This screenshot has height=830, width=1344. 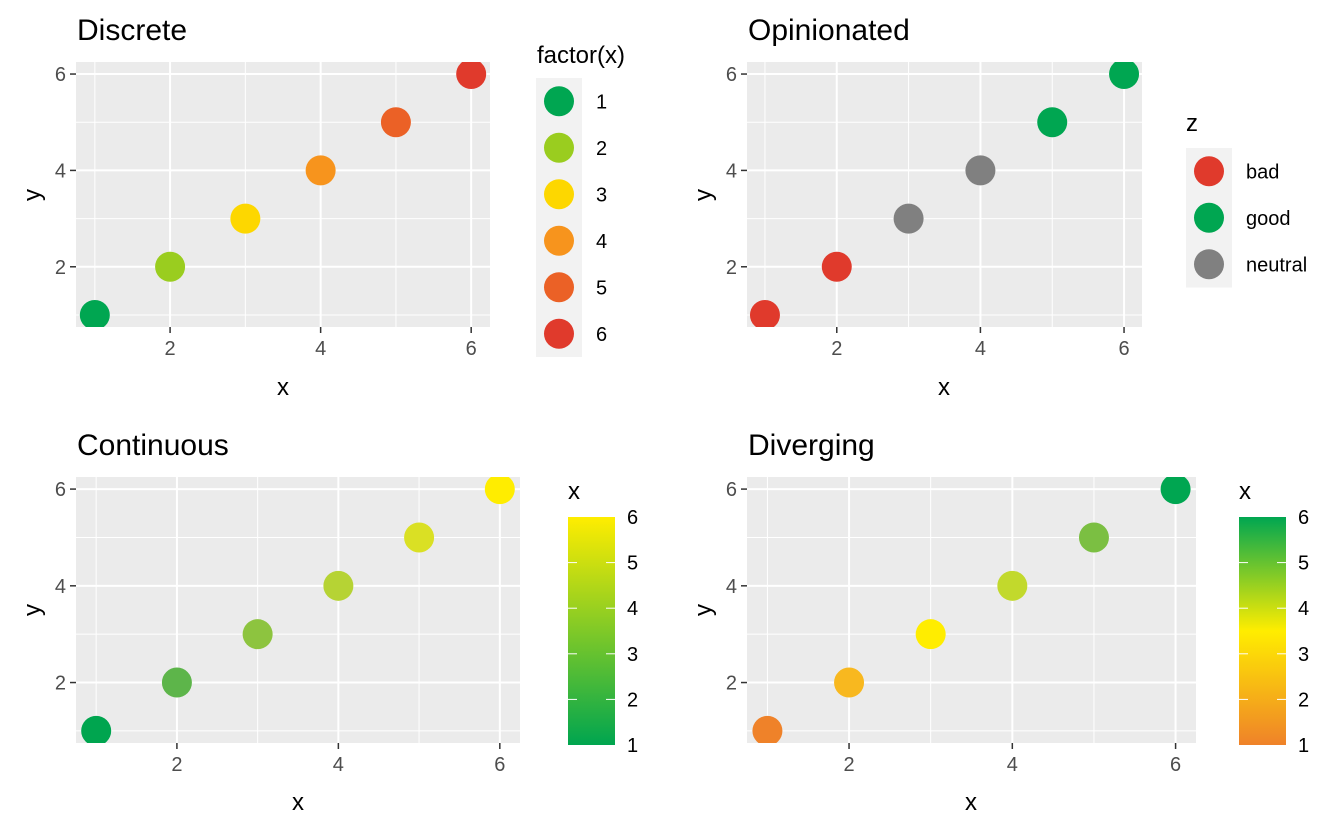 I want to click on panel-title: Continuous, so click(x=153, y=445).